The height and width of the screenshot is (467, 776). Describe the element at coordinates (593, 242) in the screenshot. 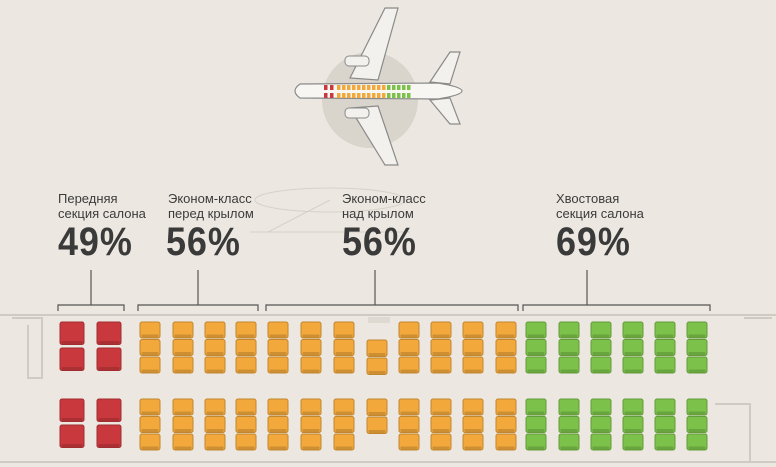

I see `tail-section-percent: 69%` at that location.